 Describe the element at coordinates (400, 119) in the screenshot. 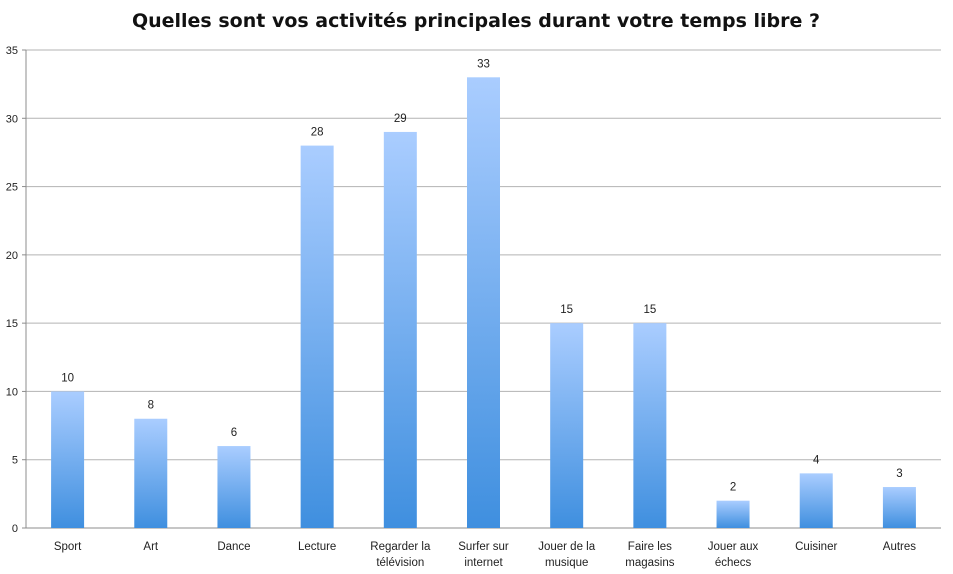

I see `bar-value-label: 29` at that location.